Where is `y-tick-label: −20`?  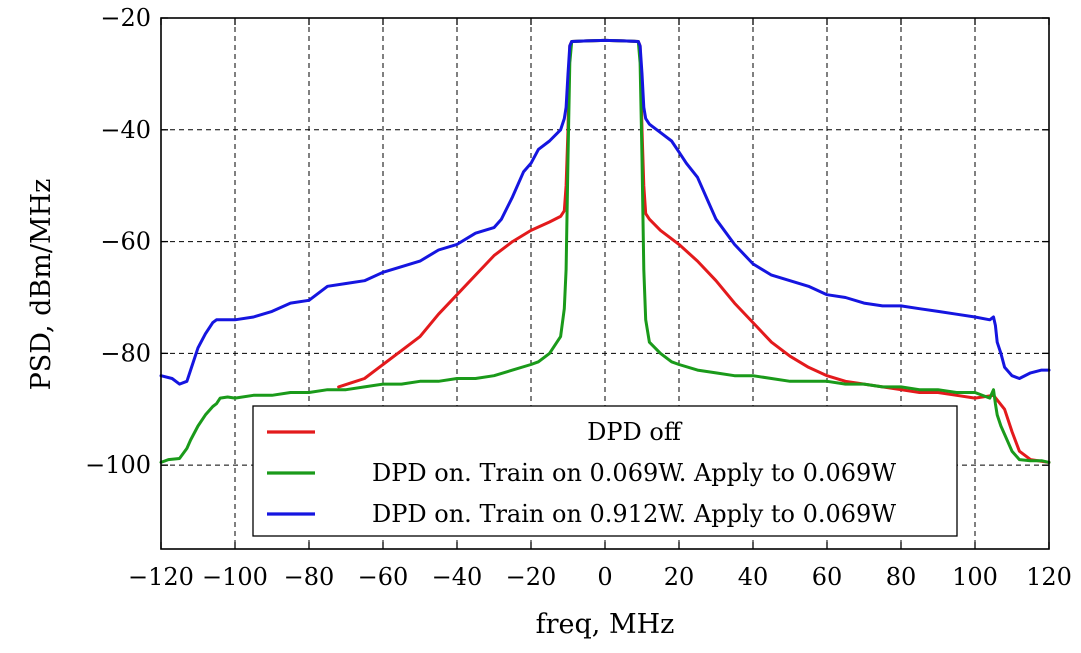
y-tick-label: −20 is located at coordinates (125, 18).